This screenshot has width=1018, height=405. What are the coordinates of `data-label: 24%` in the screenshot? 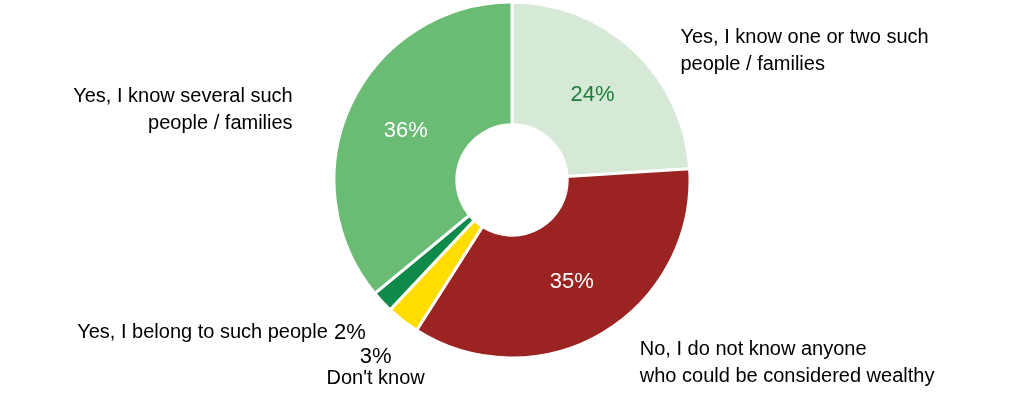 It's located at (592, 94).